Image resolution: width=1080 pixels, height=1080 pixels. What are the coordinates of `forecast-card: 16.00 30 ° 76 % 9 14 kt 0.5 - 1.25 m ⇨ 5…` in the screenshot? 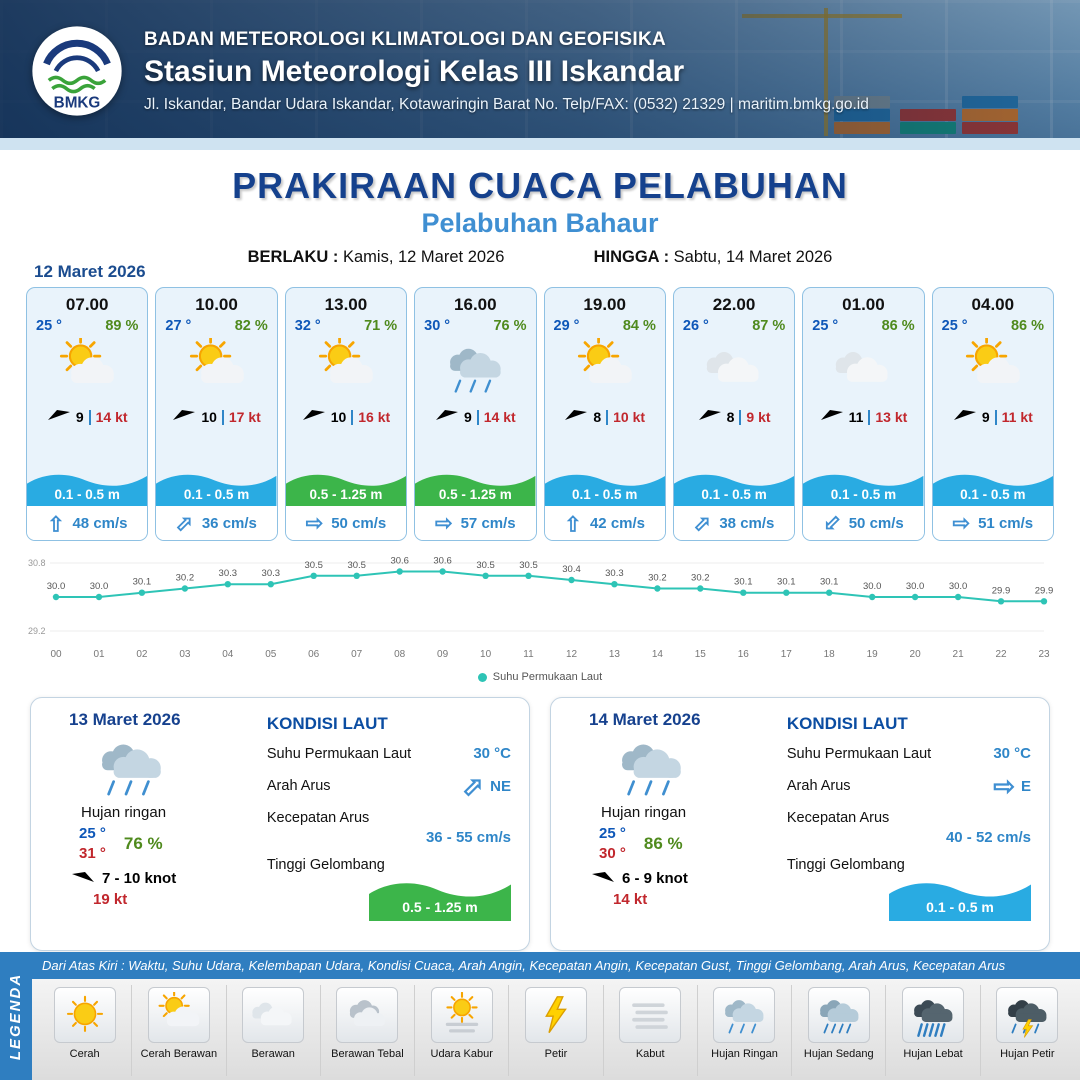 It's located at (475, 414).